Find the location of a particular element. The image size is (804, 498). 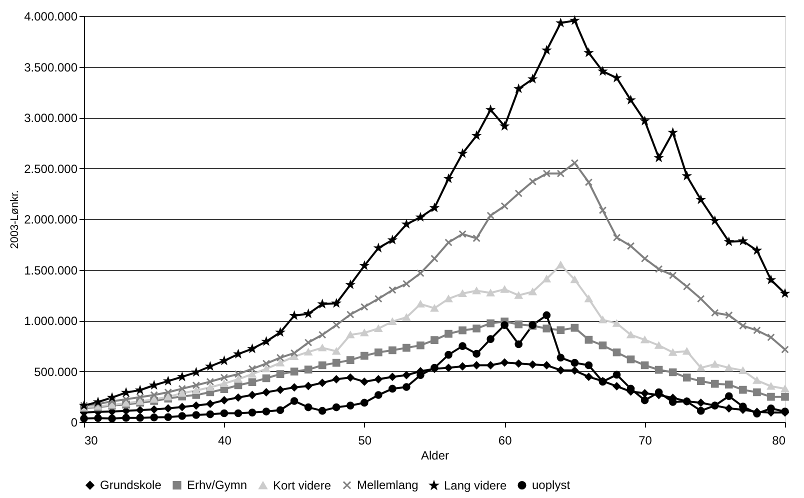

legend-label: Mellemlang is located at coordinates (387, 485).